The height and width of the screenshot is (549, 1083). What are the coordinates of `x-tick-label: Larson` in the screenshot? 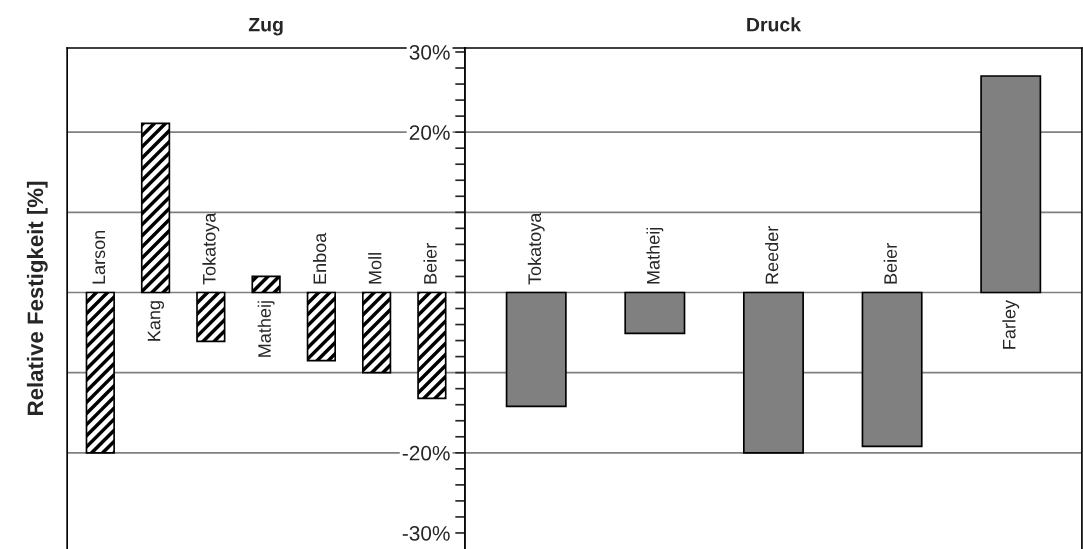 It's located at (99, 257).